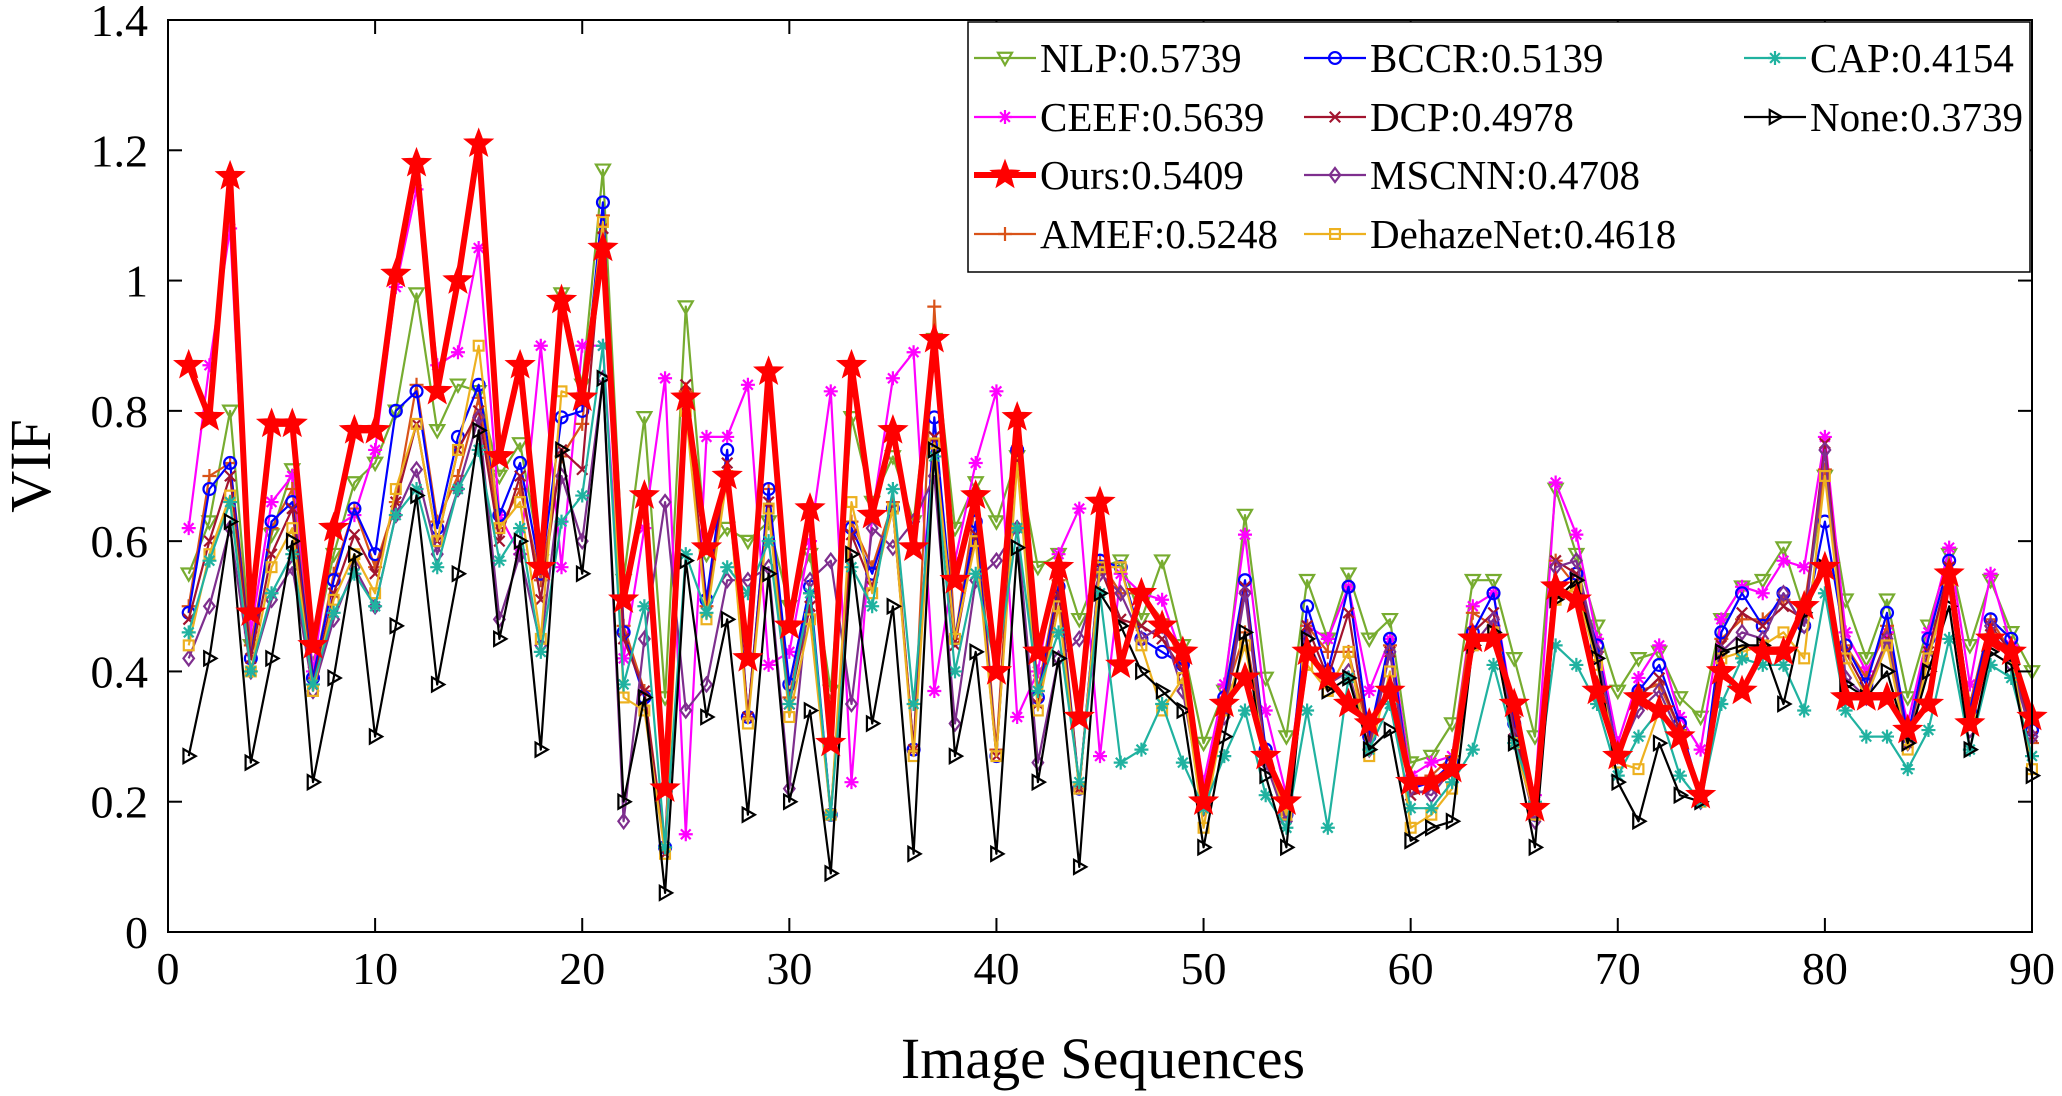 The width and height of the screenshot is (2062, 1096). Describe the element at coordinates (1005, 117) in the screenshot. I see `legend-item-ceef-marker` at that location.